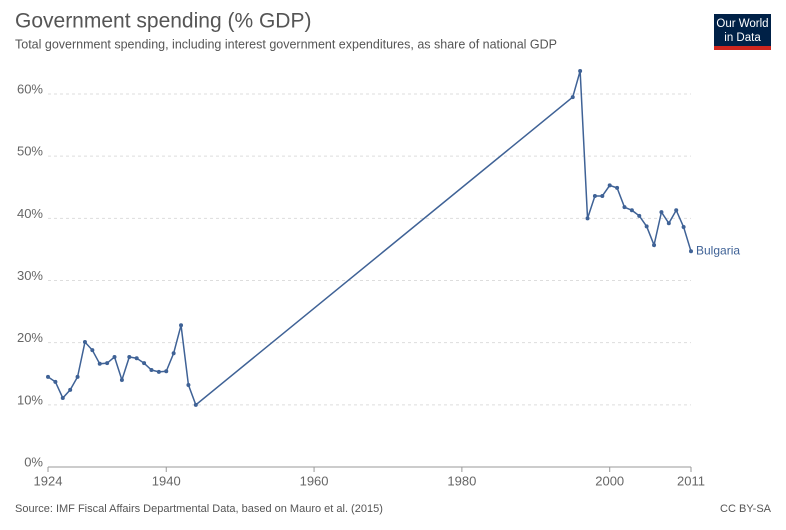 The width and height of the screenshot is (786, 530). Describe the element at coordinates (166, 480) in the screenshot. I see `x-tick-label: 1940` at that location.